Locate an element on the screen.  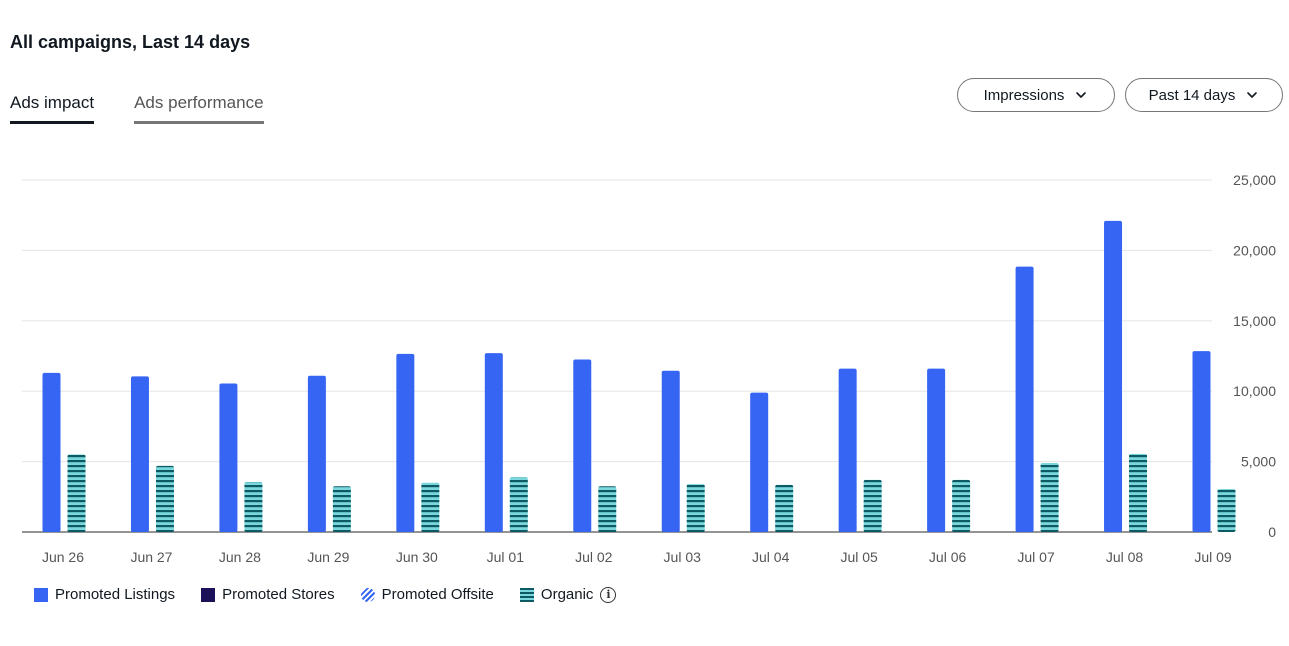
x-tick-label: Jul 03 is located at coordinates (683, 557).